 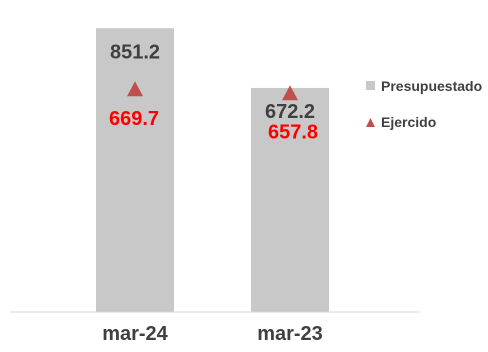 What do you see at coordinates (290, 334) in the screenshot?
I see `x-tick-label-mar-23: mar-23` at bounding box center [290, 334].